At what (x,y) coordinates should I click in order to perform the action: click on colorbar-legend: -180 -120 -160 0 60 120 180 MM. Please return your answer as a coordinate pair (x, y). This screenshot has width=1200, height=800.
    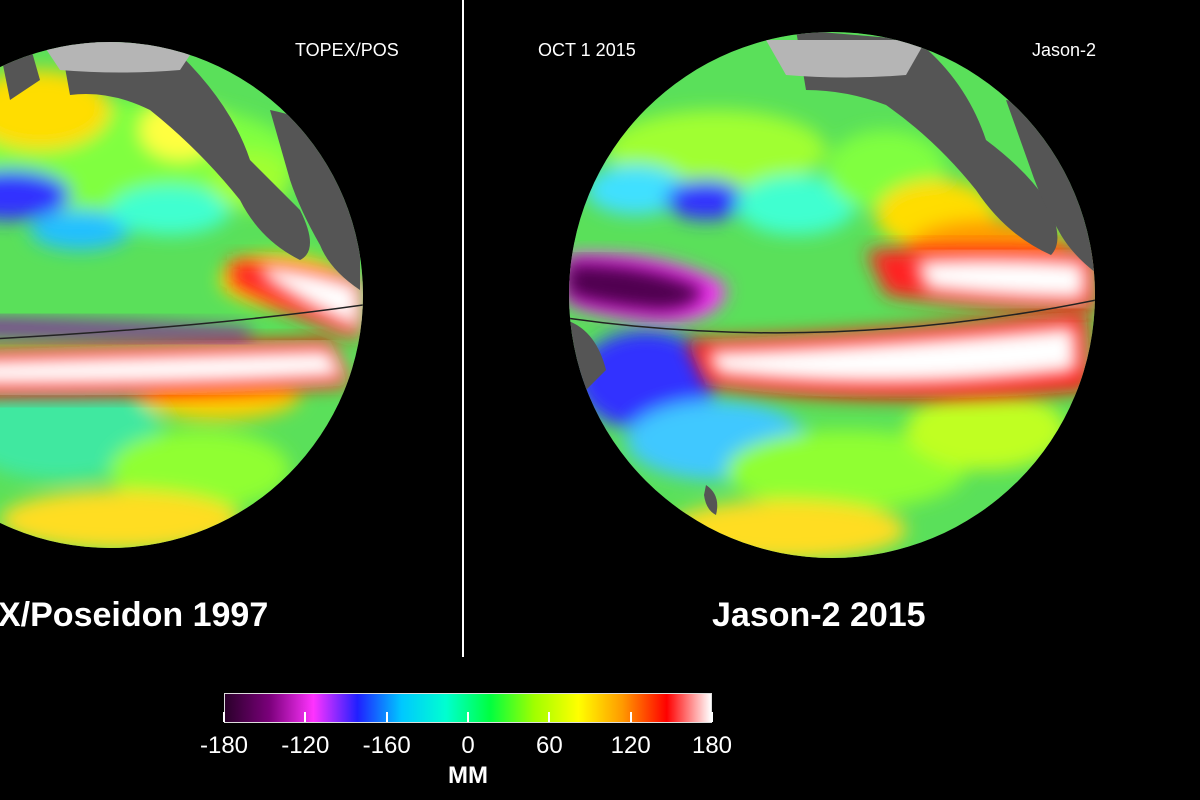
    Looking at the image, I should click on (600, 745).